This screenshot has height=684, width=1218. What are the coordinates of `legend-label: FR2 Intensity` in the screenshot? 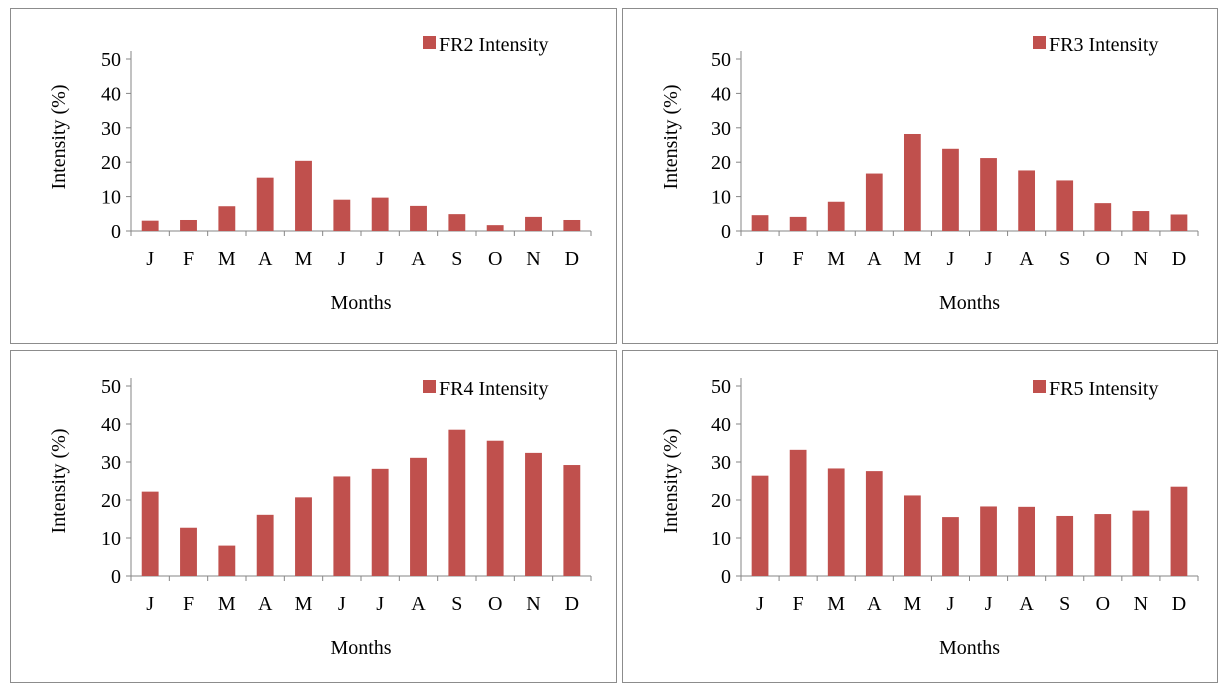 It's located at (493, 45).